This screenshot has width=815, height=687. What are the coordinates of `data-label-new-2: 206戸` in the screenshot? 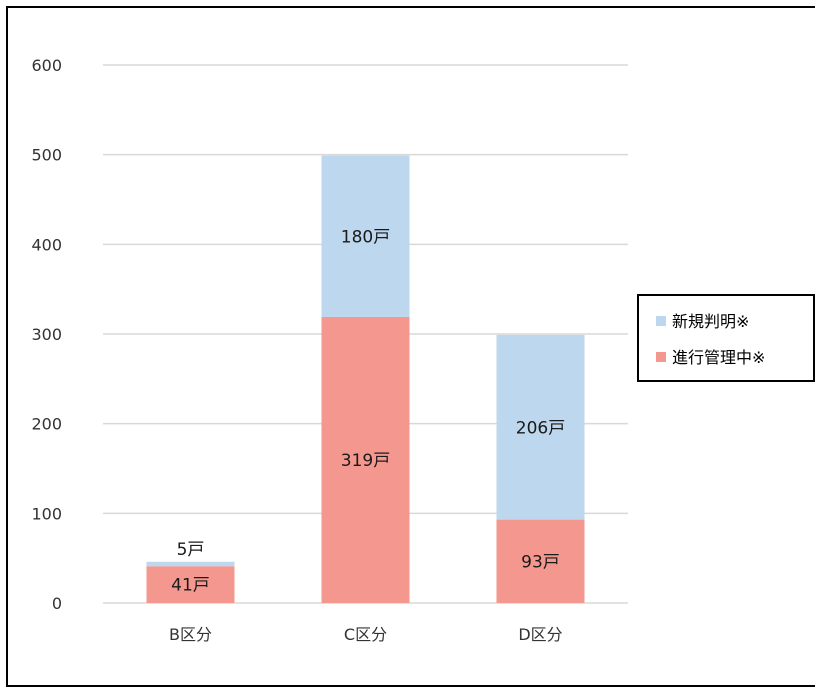 It's located at (540, 428).